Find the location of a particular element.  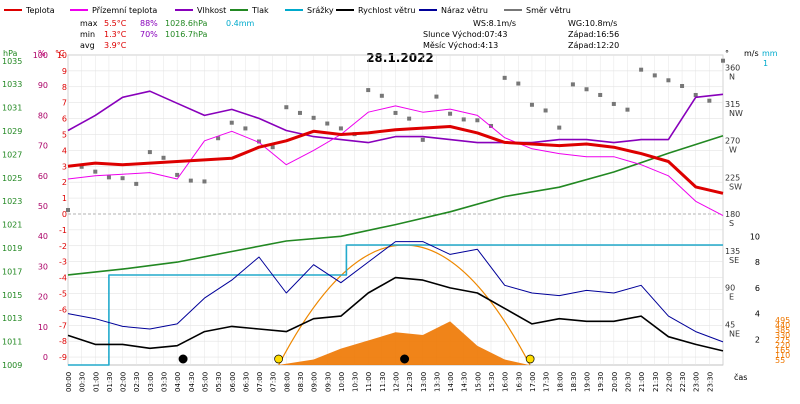

tick-label-hpa: 1029 is located at coordinates (12, 131).